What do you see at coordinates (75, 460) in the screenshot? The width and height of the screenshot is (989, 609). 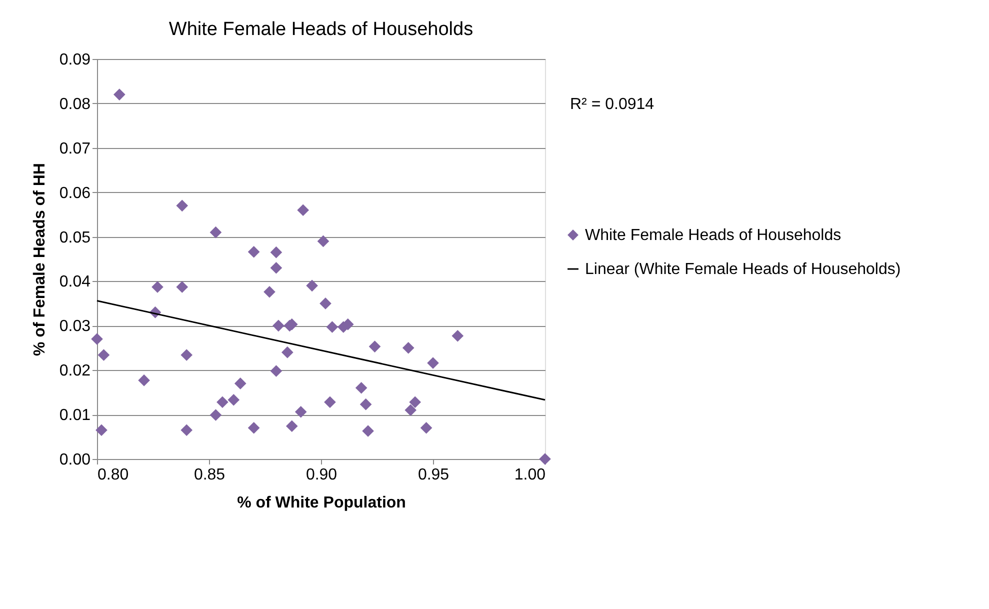 I see `y-tick-label: 0.00` at bounding box center [75, 460].